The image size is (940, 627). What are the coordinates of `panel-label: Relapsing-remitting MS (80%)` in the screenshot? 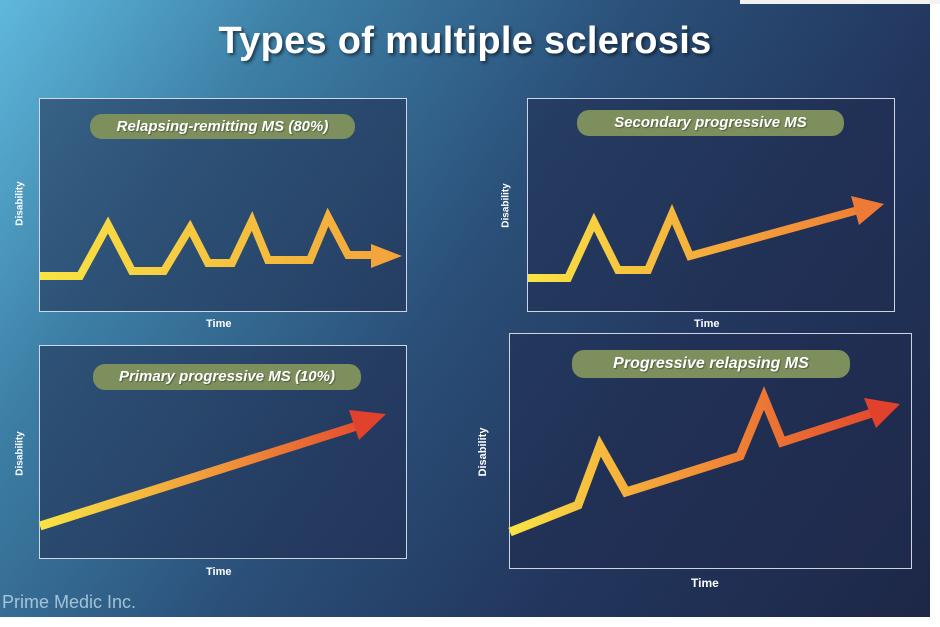 It's located at (222, 126).